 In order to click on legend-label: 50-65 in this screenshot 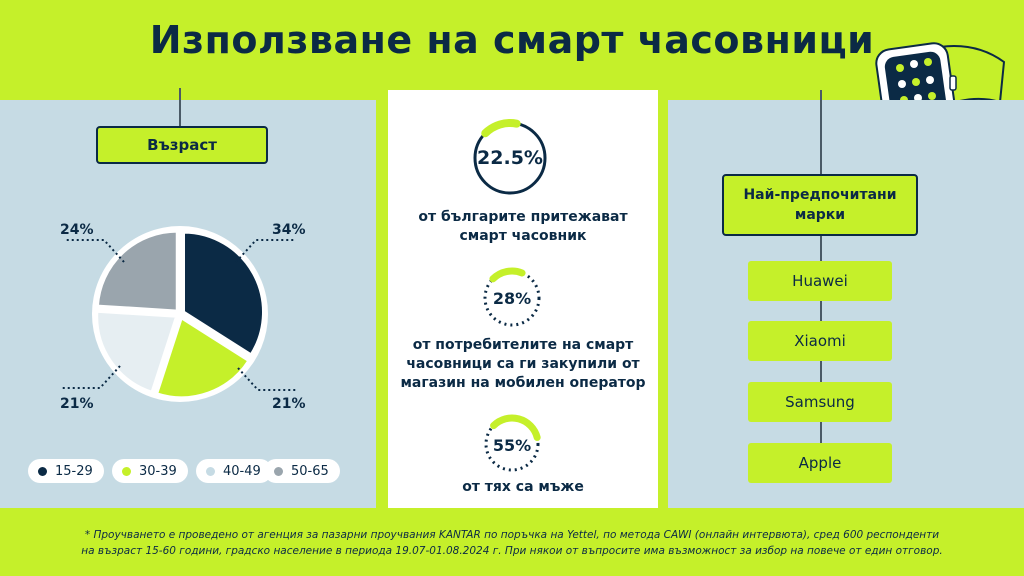, I will do `click(310, 471)`.